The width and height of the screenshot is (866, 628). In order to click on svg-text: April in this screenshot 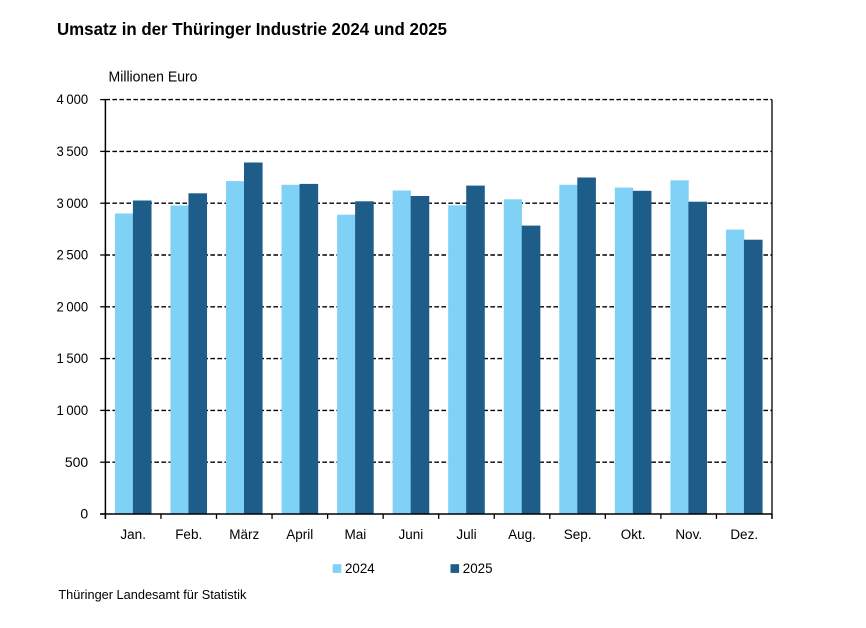, I will do `click(299, 534)`.